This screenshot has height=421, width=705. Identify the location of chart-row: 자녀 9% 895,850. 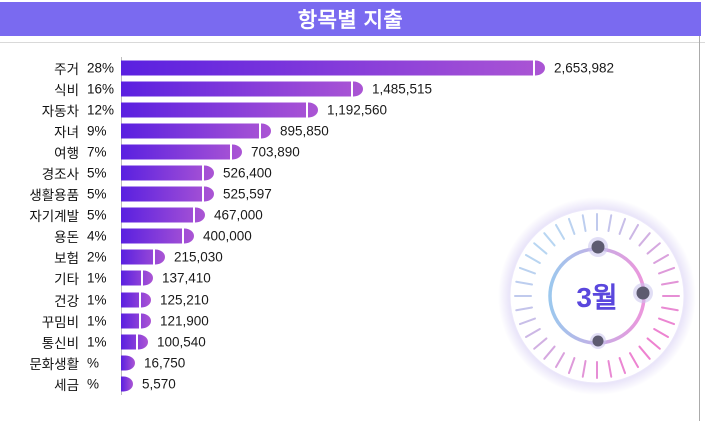
(352, 130).